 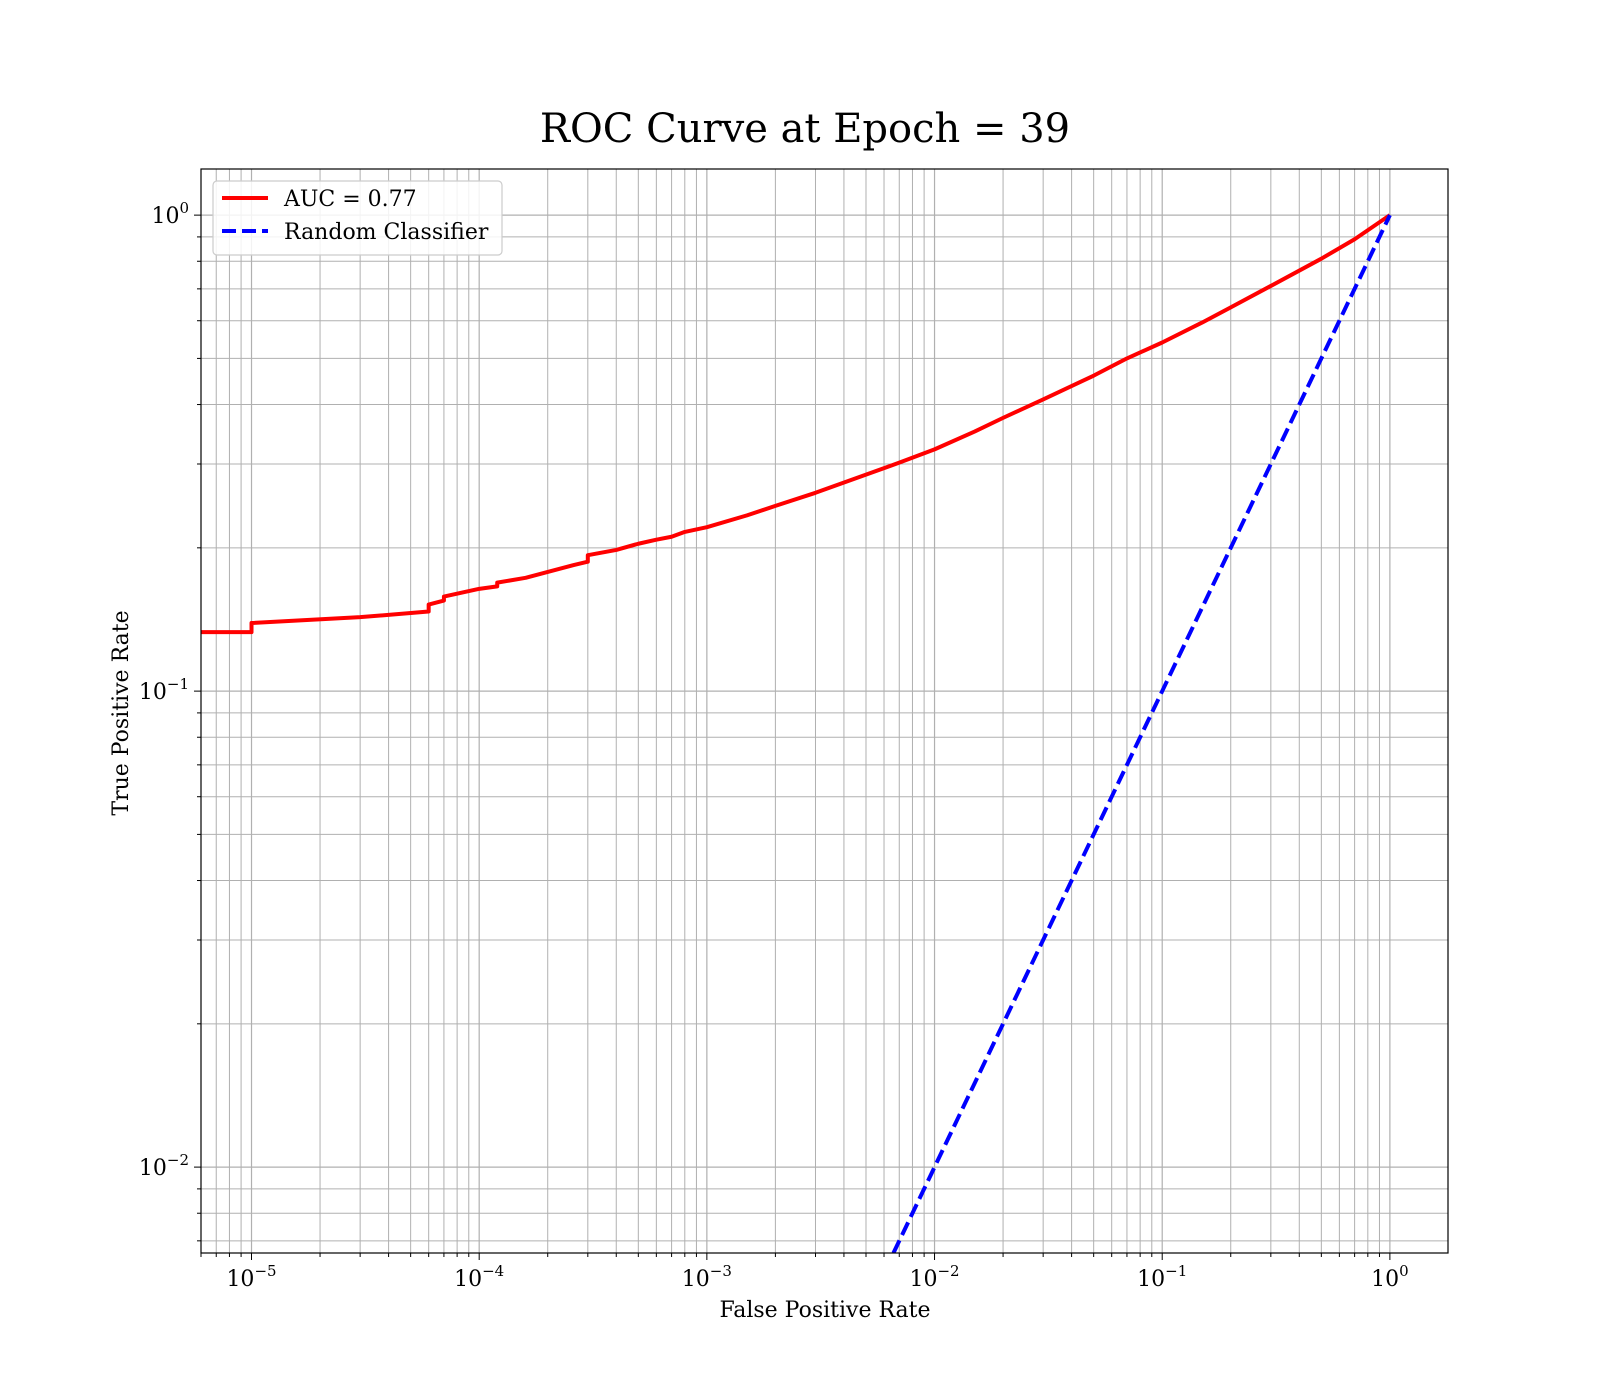 I want to click on legend-box, so click(x=357, y=218).